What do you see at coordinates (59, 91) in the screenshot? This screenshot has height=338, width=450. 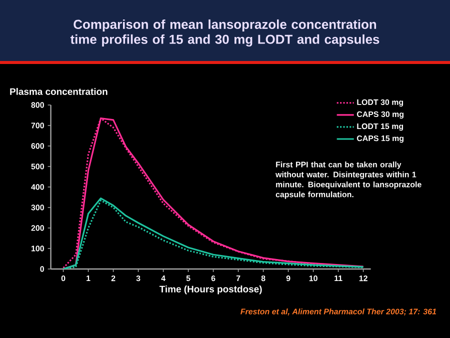 I see `y-axis-title: Plasma concentration` at bounding box center [59, 91].